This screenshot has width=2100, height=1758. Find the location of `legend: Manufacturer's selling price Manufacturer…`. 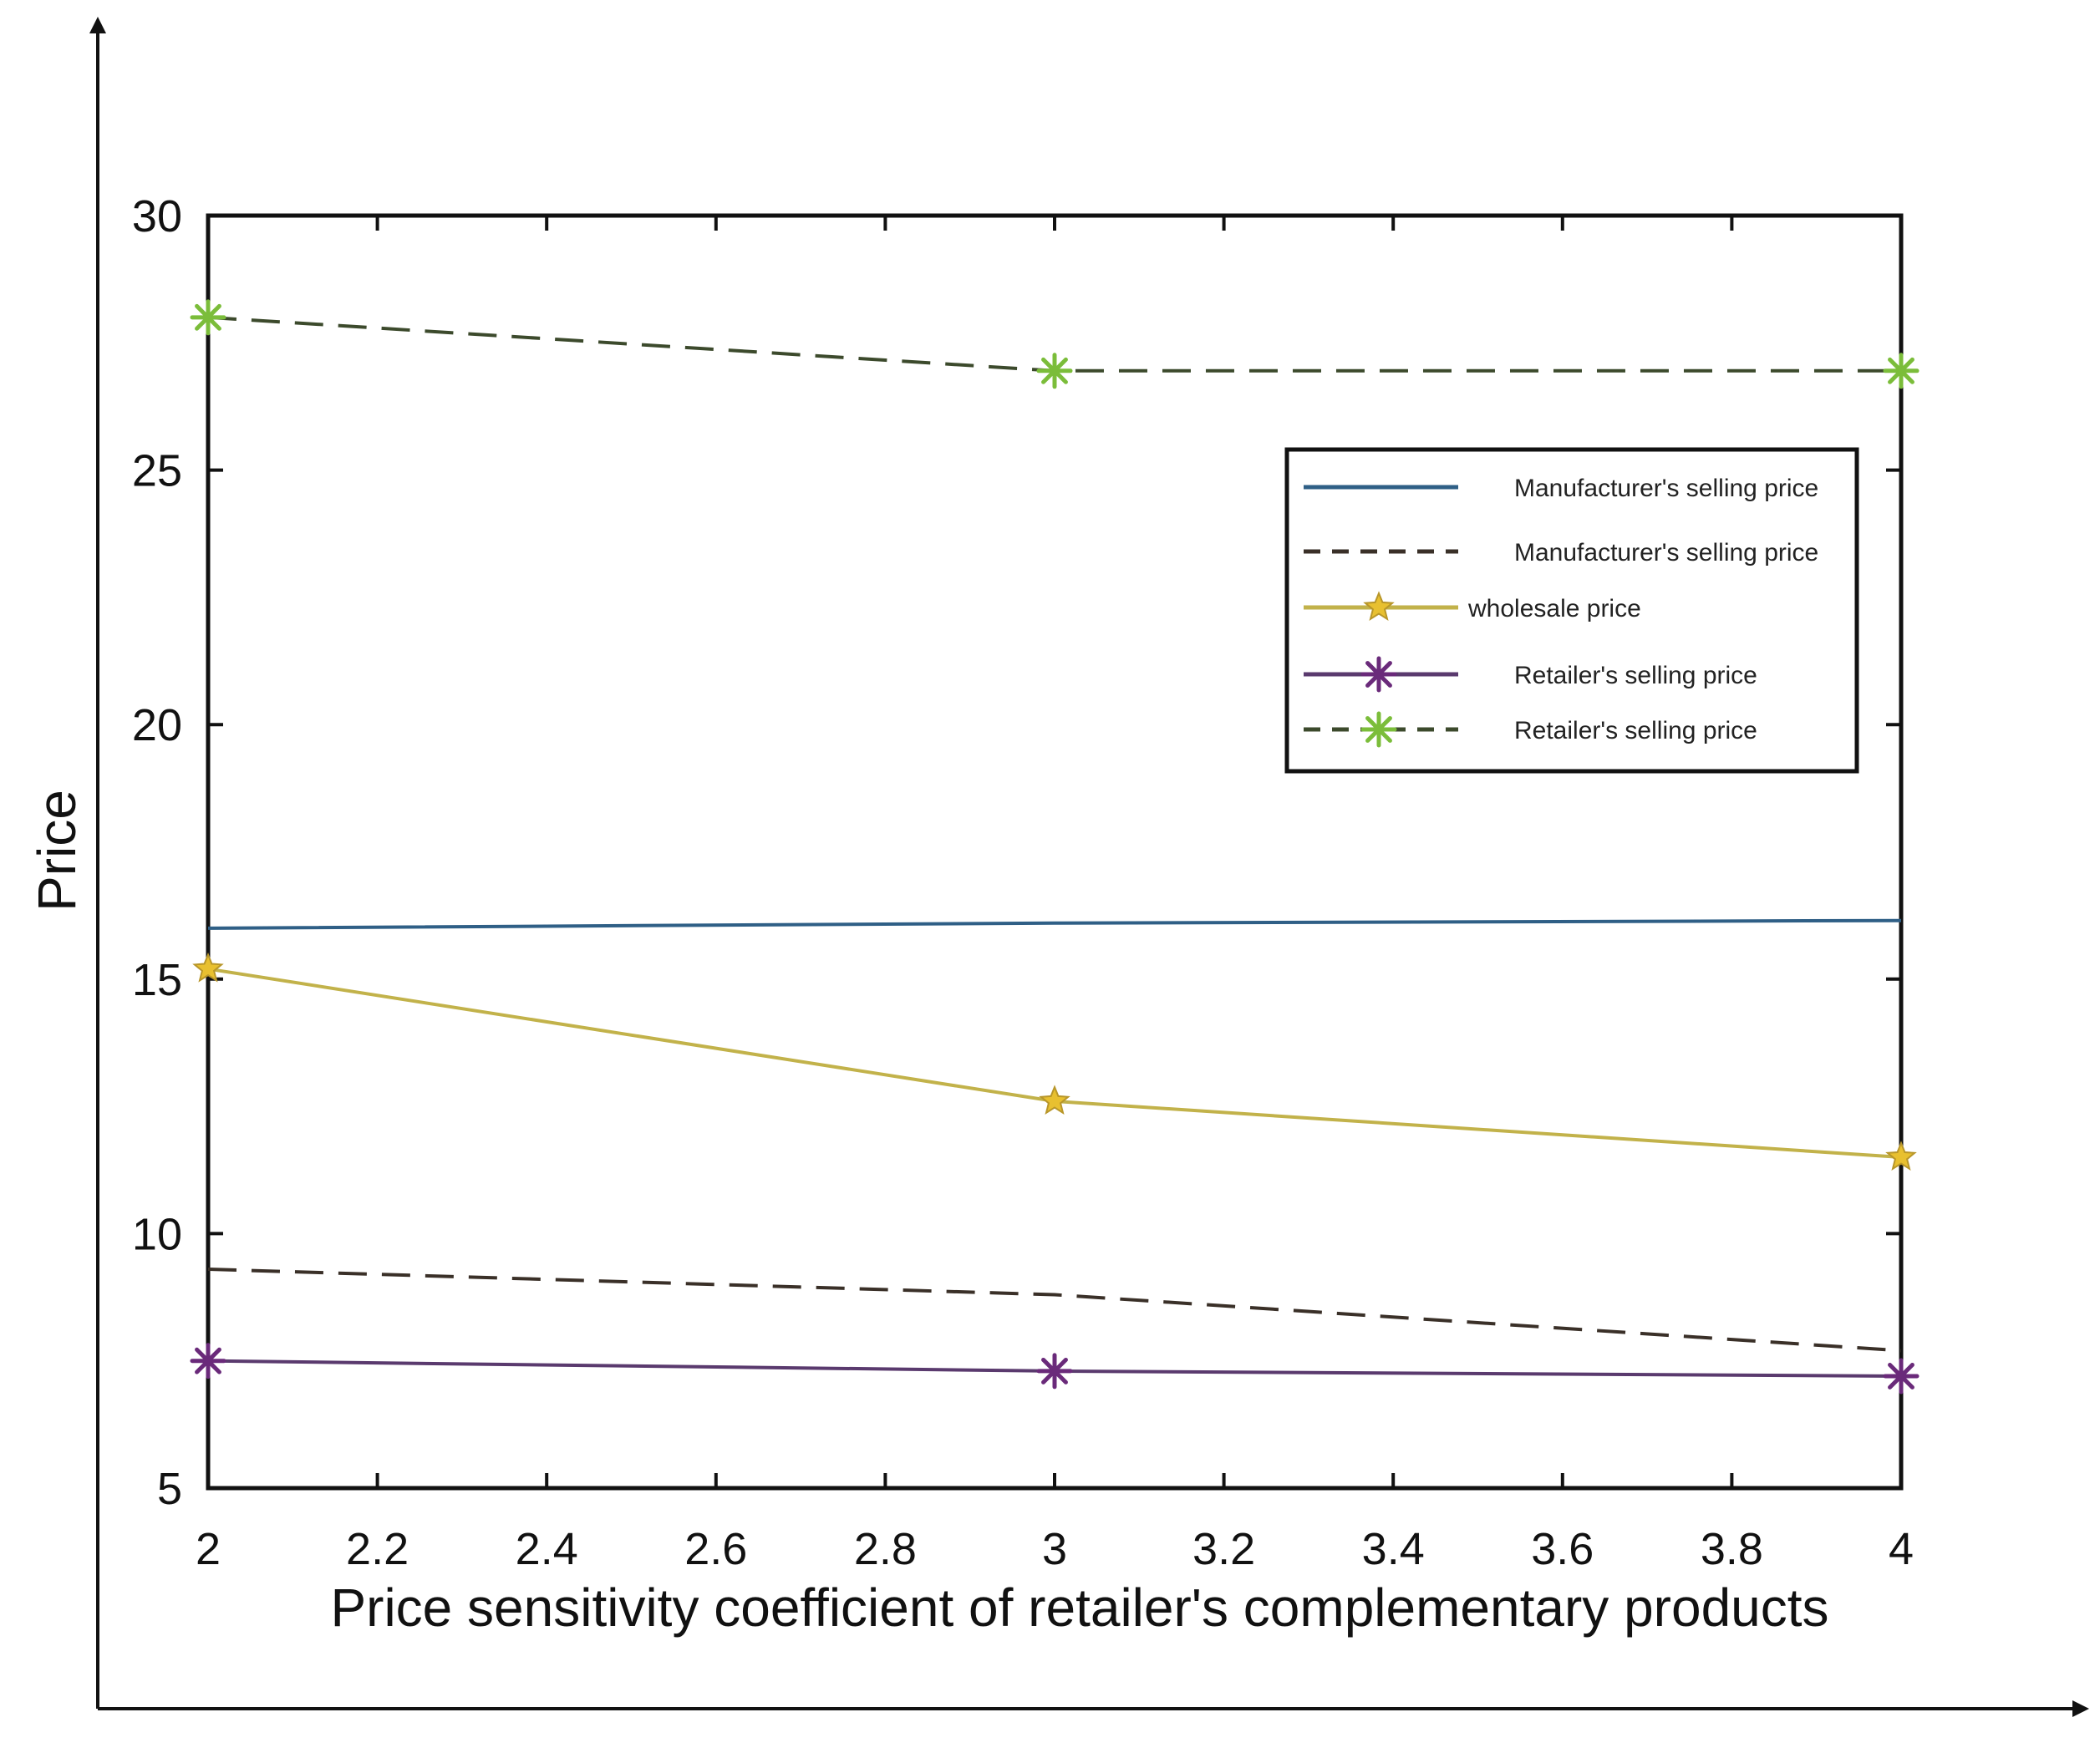

legend: Manufacturer's selling price Manufacturer… is located at coordinates (1572, 610).